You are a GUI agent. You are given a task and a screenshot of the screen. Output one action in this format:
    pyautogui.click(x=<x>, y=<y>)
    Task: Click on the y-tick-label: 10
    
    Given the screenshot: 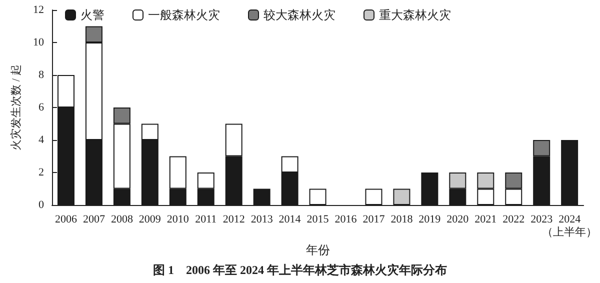 What is the action you would take?
    pyautogui.click(x=38, y=42)
    